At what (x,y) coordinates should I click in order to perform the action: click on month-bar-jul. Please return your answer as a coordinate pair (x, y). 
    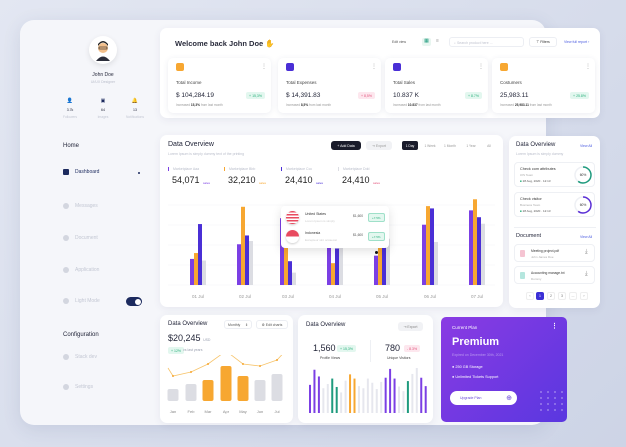
    Looking at the image, I should click on (277, 387).